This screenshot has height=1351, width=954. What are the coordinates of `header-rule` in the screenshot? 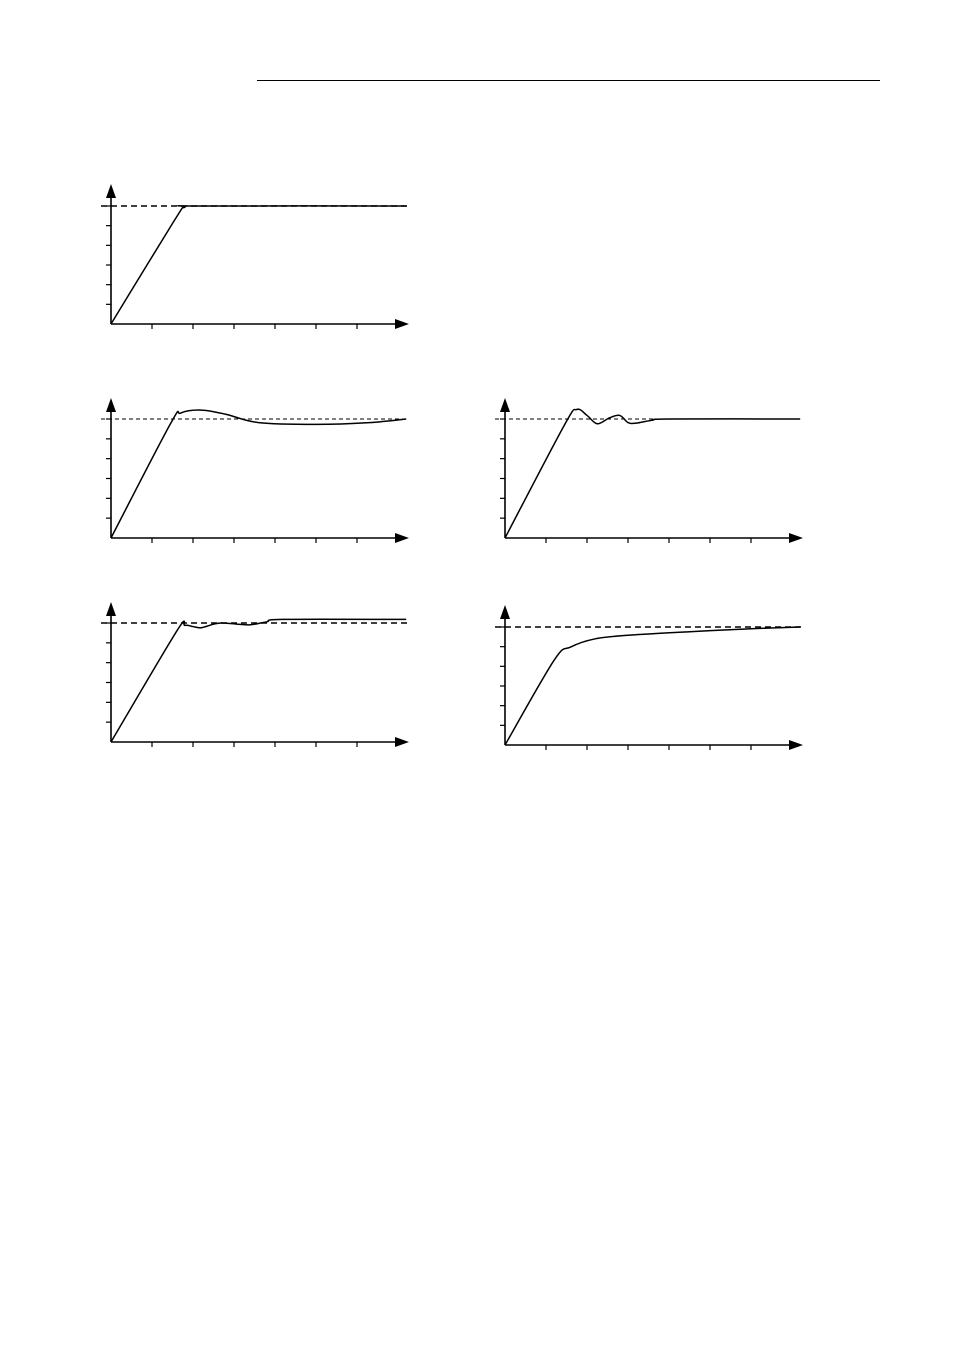 It's located at (568, 80).